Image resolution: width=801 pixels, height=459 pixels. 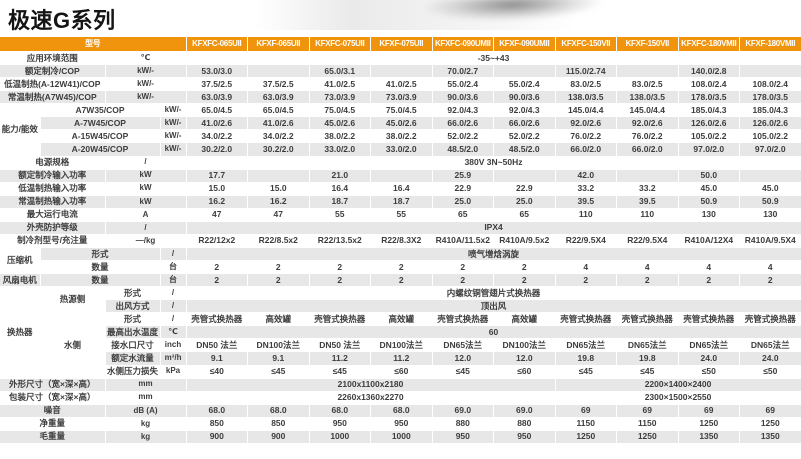 I want to click on table-row: 风扇电机 数量台 2 2 2 2 2 2 2 2 2 2, so click(x=400, y=280).